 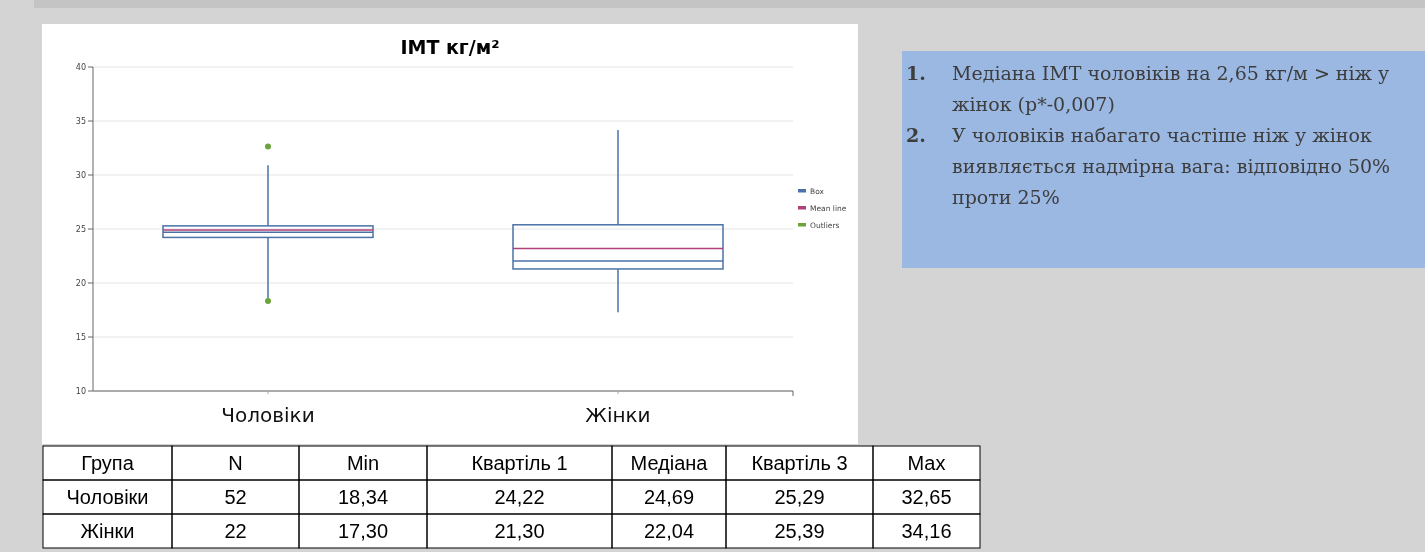 I want to click on text: 32,65, so click(x=926, y=497).